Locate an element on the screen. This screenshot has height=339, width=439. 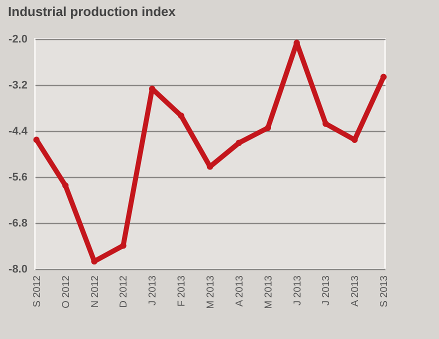
y-tick-label: -2.0 is located at coordinates (18, 40).